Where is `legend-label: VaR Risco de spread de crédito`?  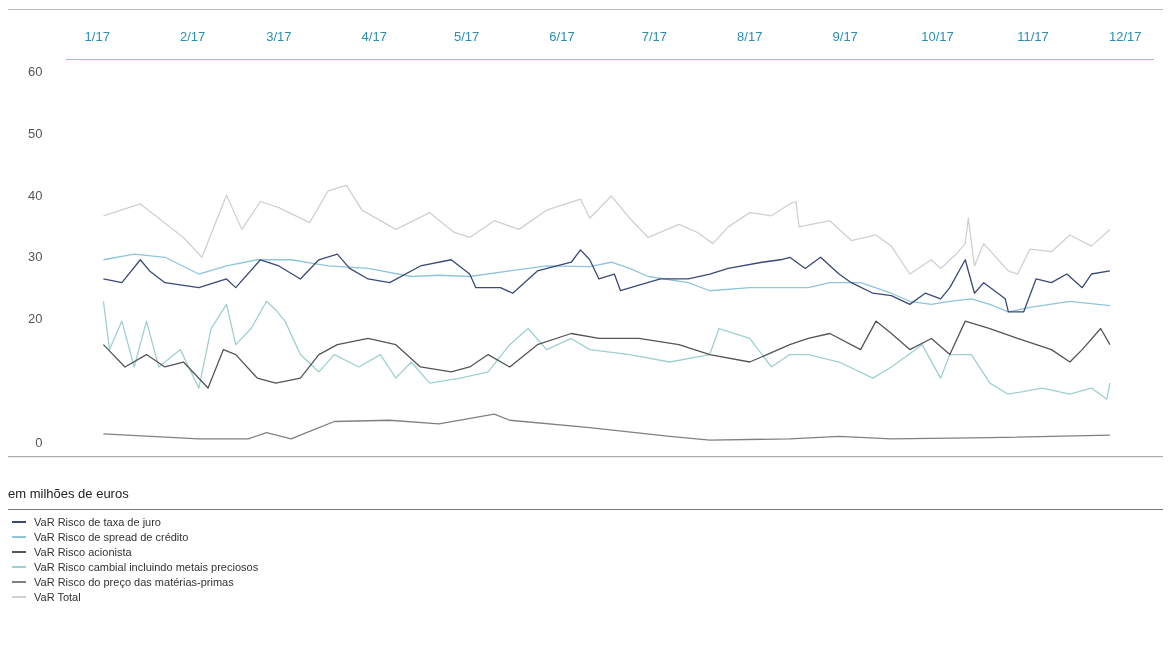 legend-label: VaR Risco de spread de crédito is located at coordinates (111, 537).